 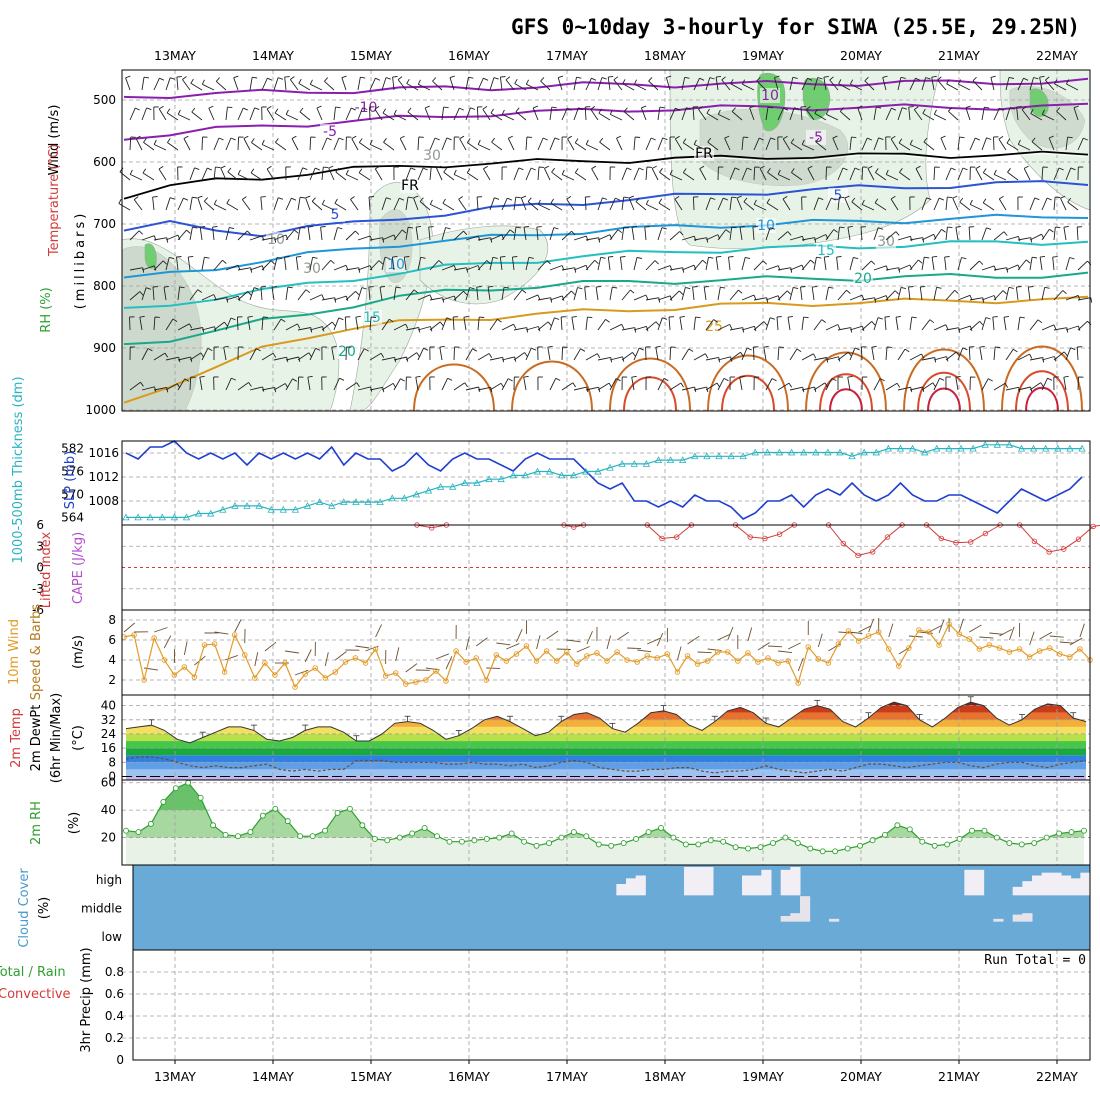 What do you see at coordinates (765, 532) in the screenshot?
I see `lifted-index-line` at bounding box center [765, 532].